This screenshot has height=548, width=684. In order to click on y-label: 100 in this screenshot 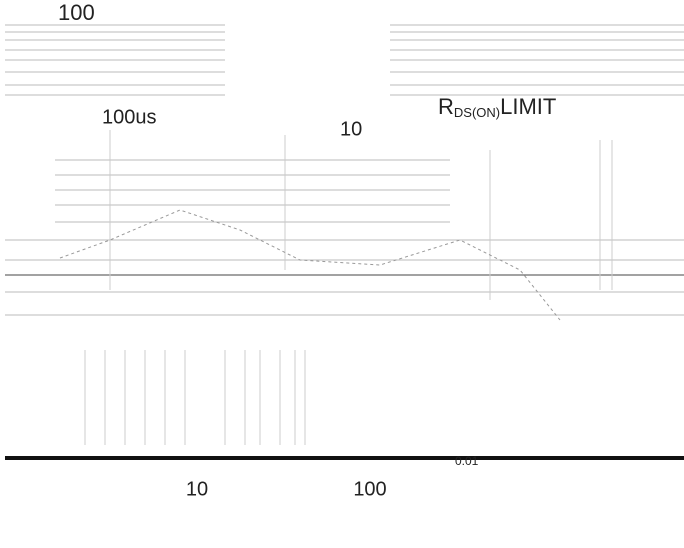, I will do `click(76, 12)`.